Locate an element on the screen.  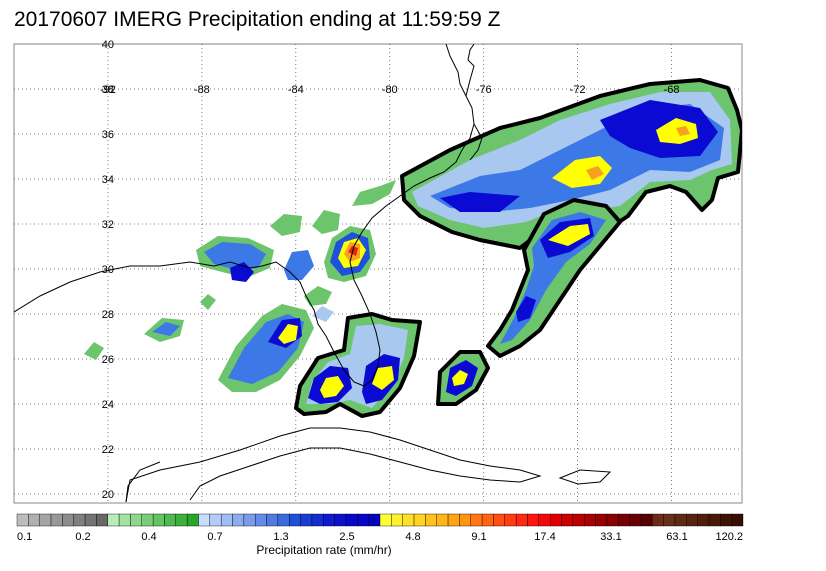
precip-ne-band-deep is located at coordinates (480, 202).